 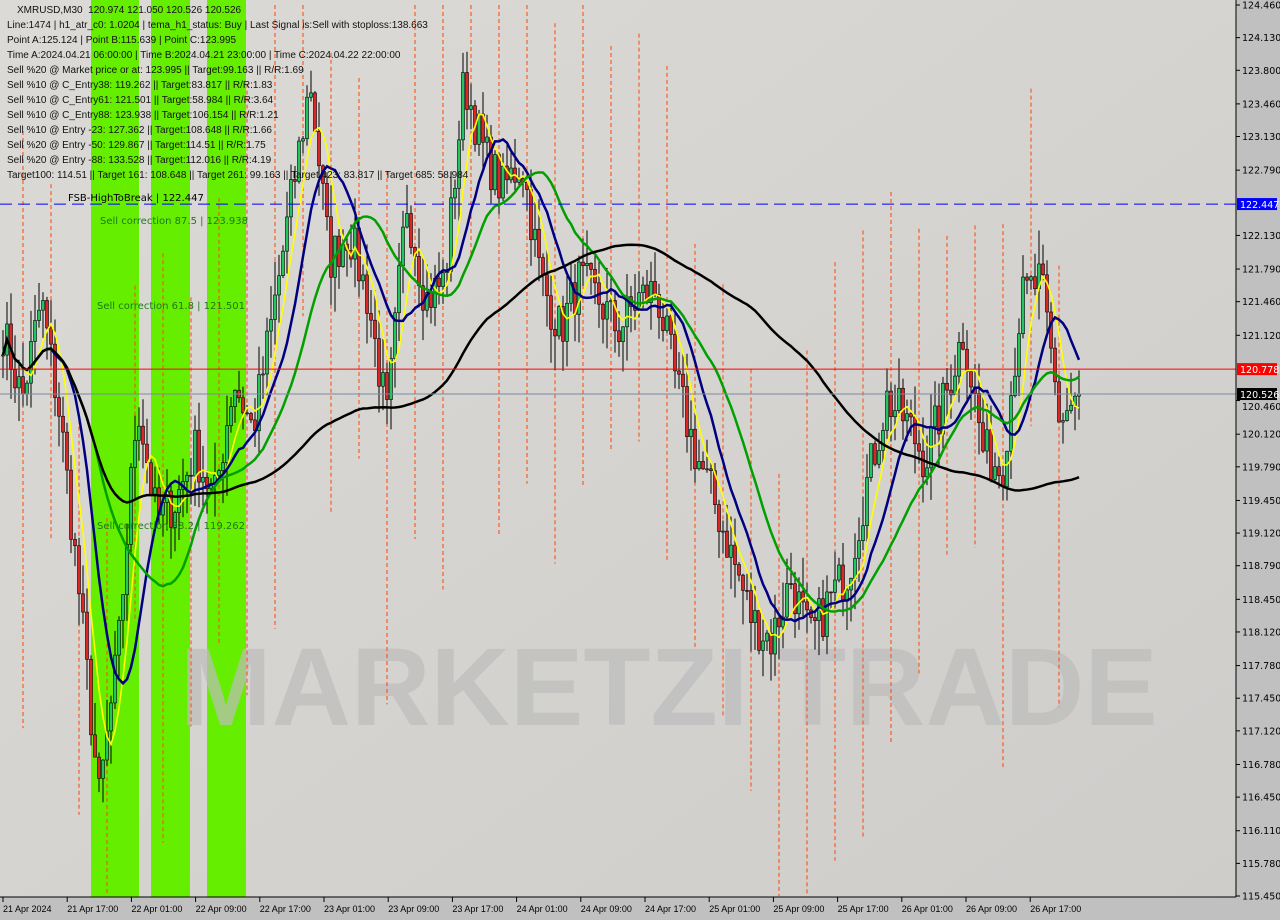 I want to click on y-tick-label: 123.130, so click(x=1261, y=137).